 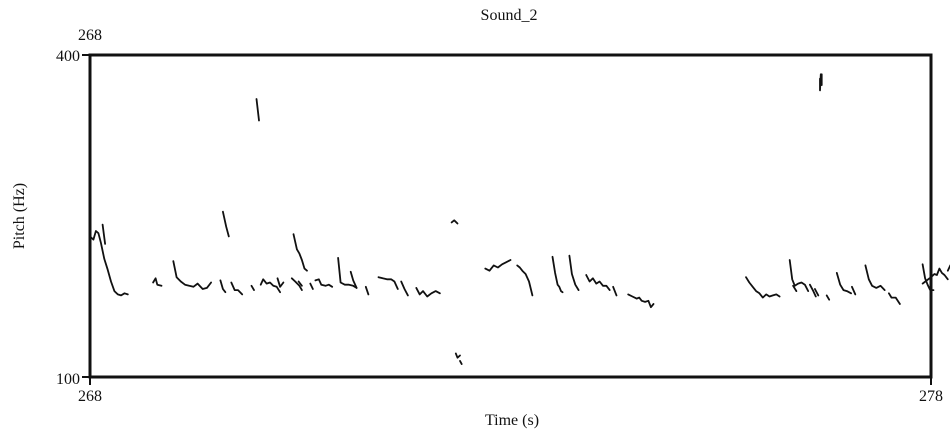 What do you see at coordinates (90, 396) in the screenshot?
I see `x-tick-label-min: 268` at bounding box center [90, 396].